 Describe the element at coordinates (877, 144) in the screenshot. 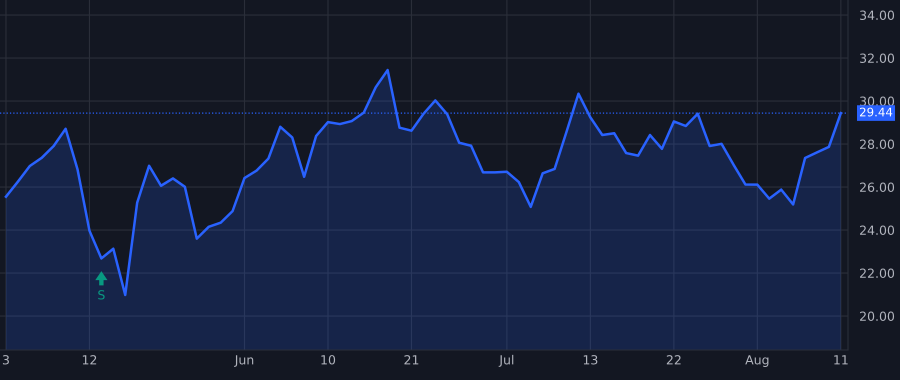

I see `y-tick-label: 28.00` at that location.